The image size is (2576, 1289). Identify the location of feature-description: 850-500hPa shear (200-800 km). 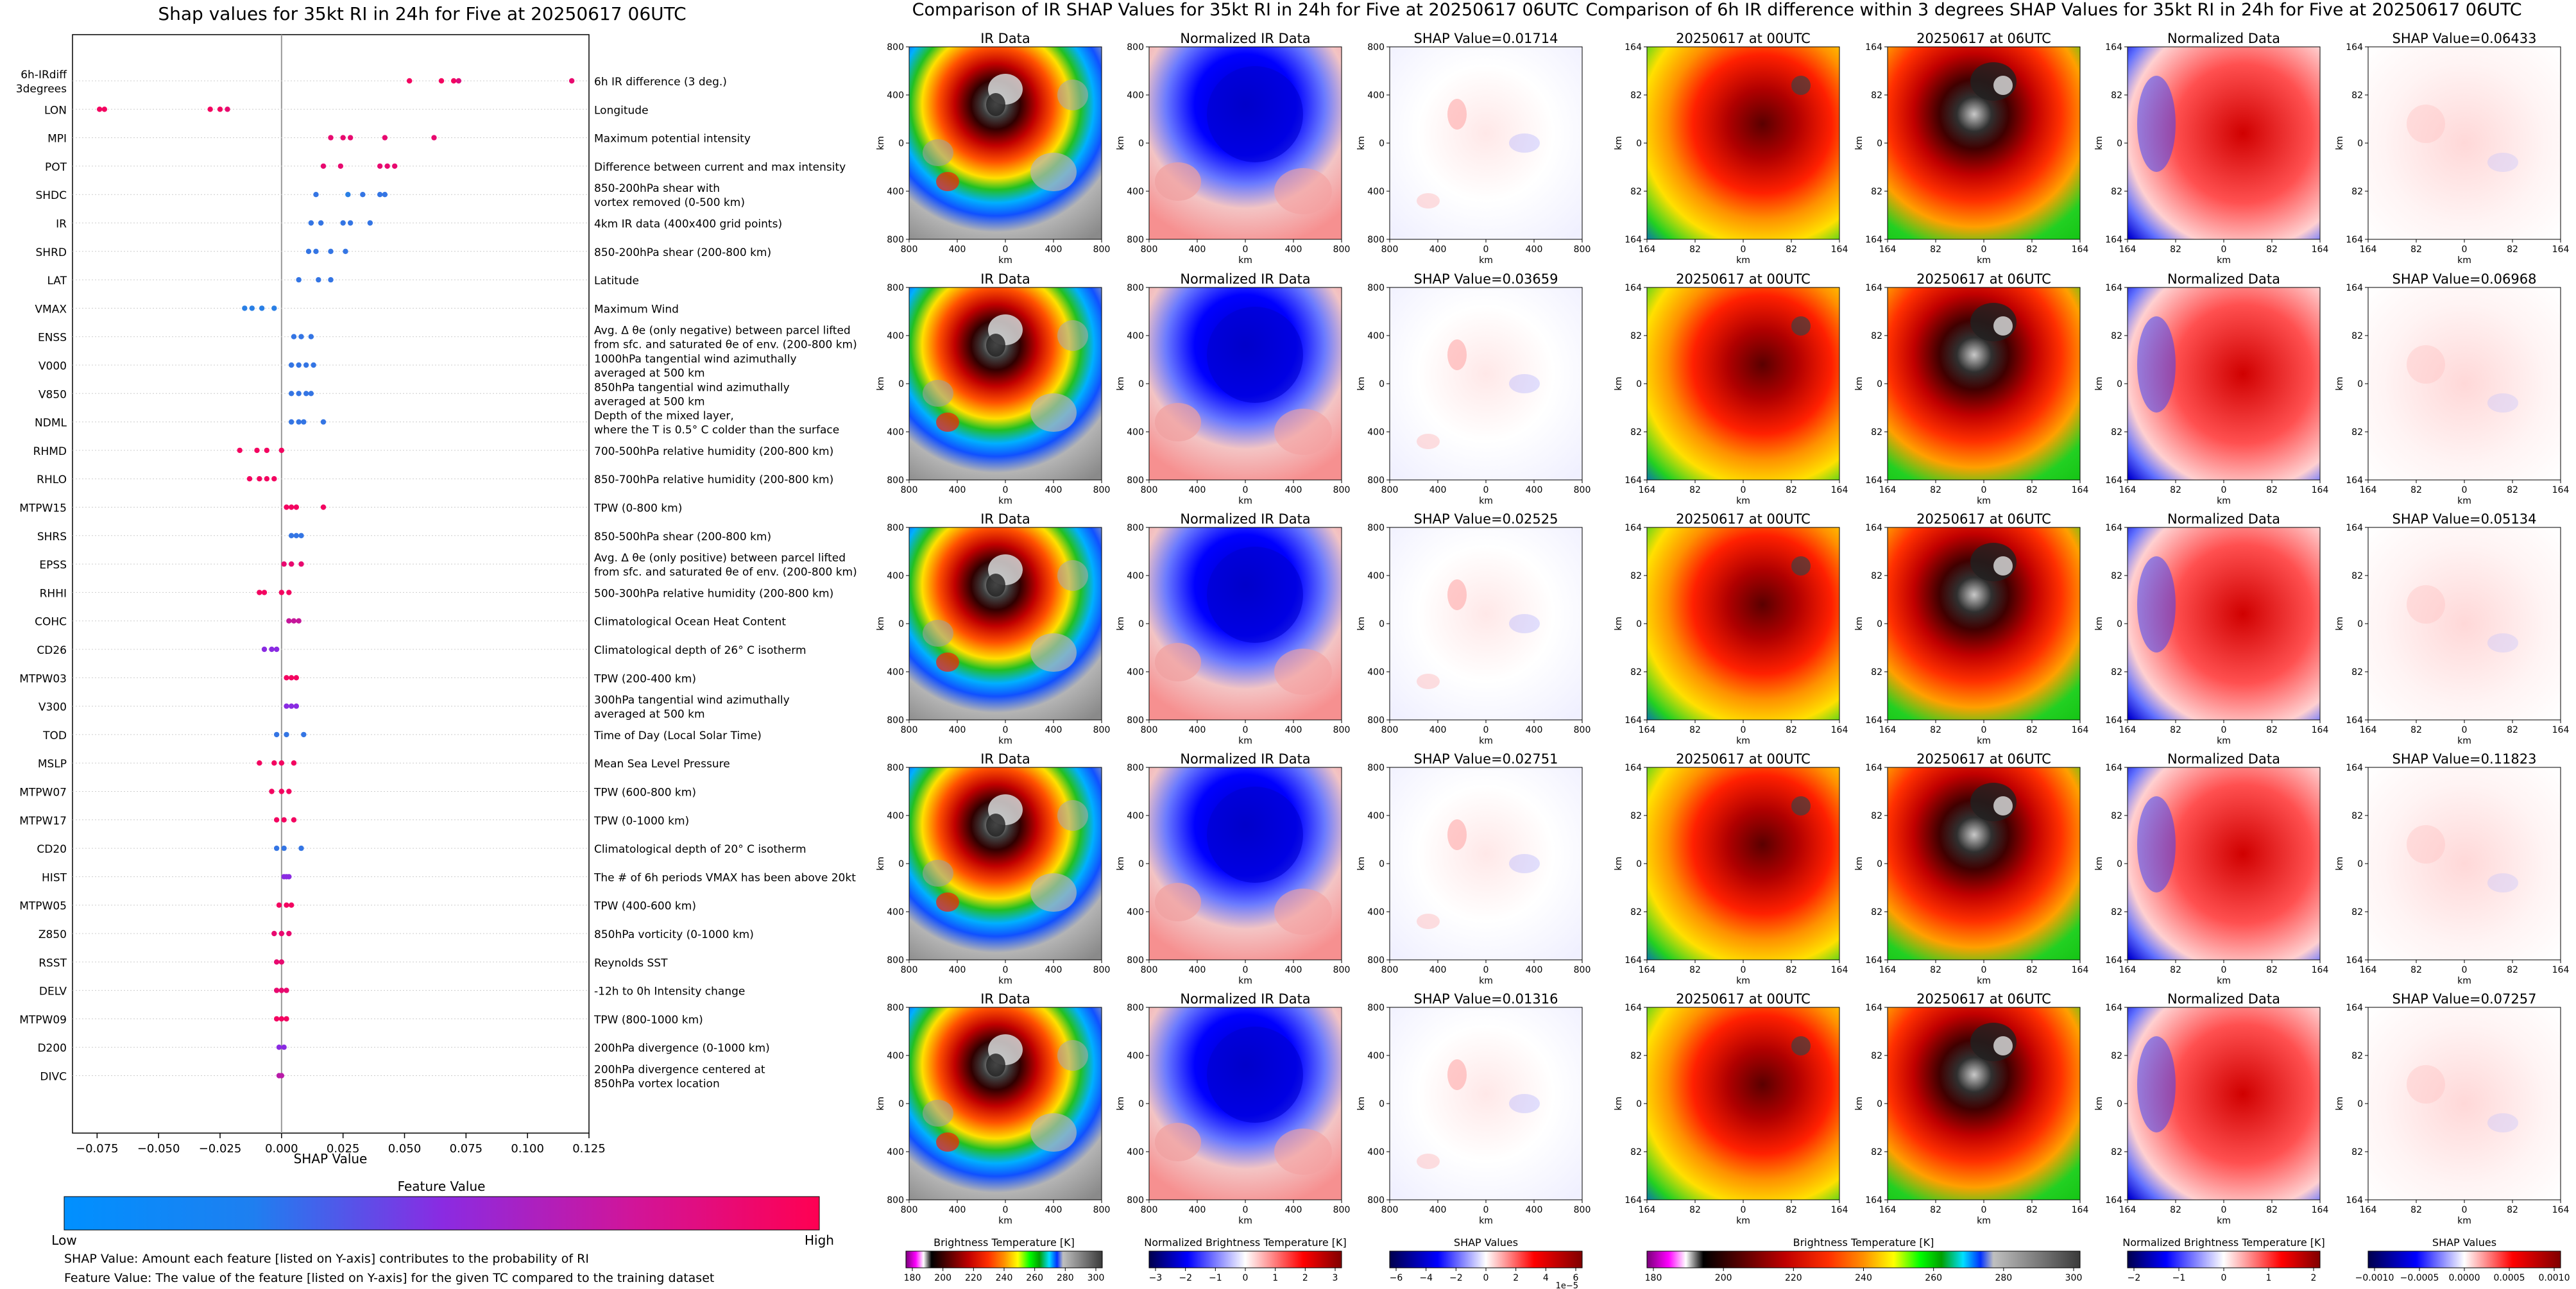
(683, 537).